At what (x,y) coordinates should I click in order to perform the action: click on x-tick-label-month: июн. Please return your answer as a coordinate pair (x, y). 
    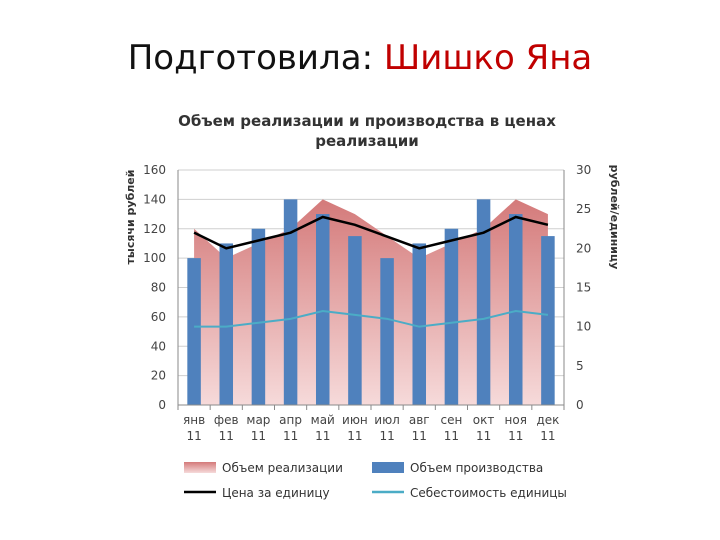
    Looking at the image, I should click on (355, 420).